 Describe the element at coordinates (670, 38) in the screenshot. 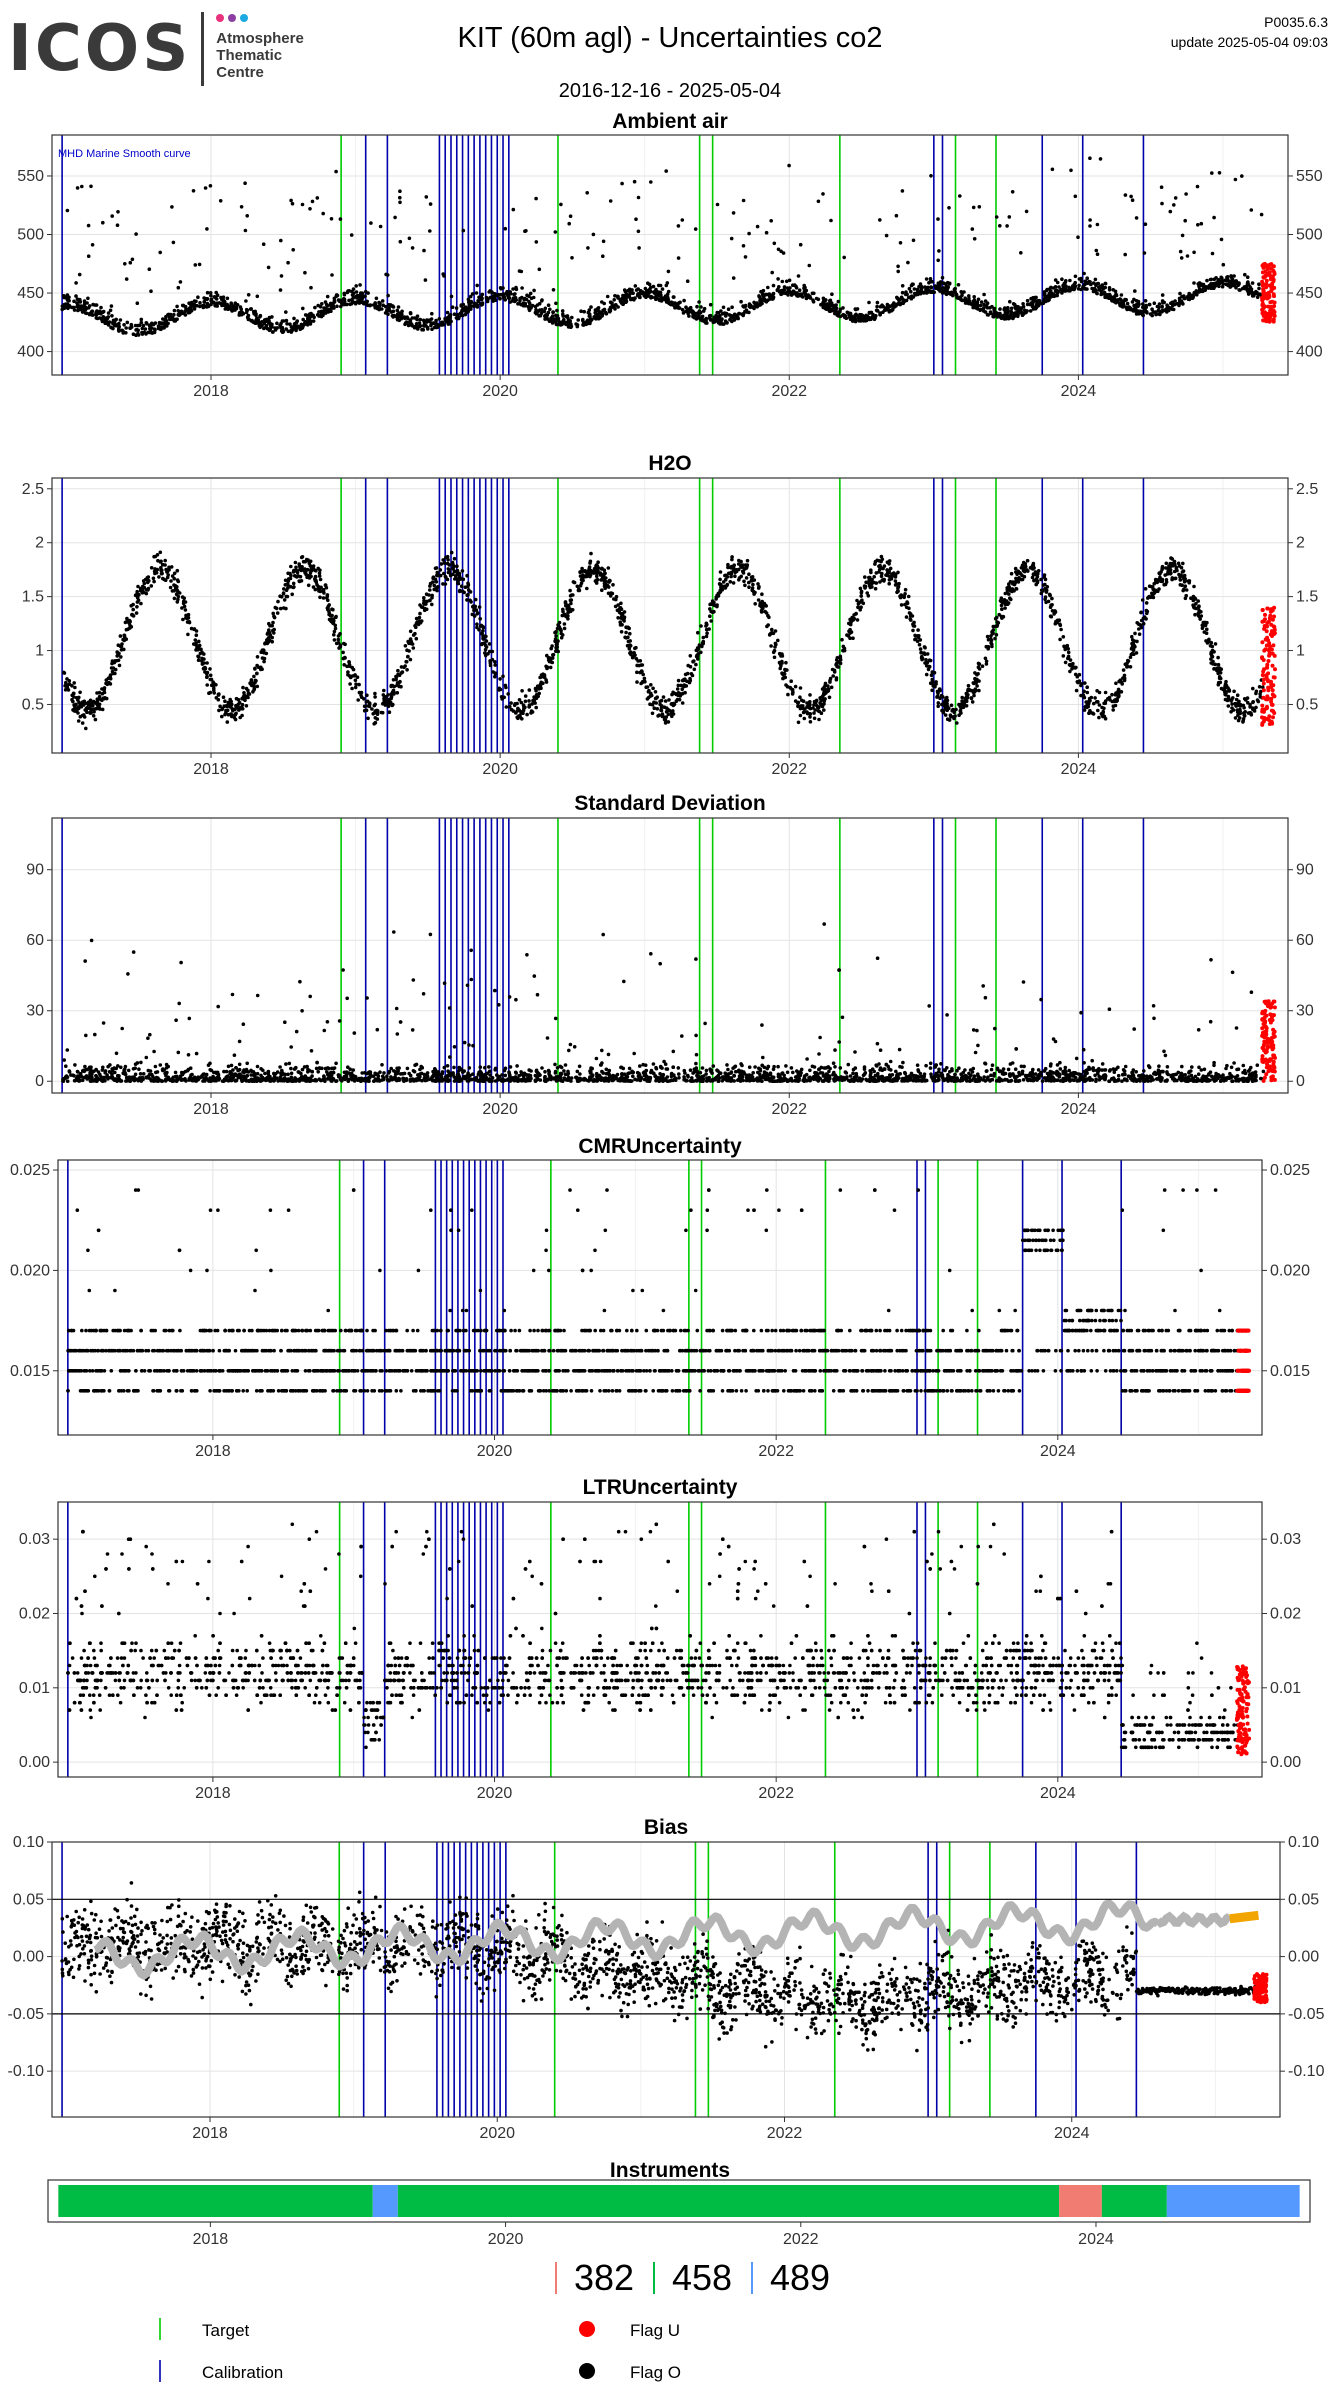

I see `page-title: KIT (60m agl) - Uncertainties co2` at that location.